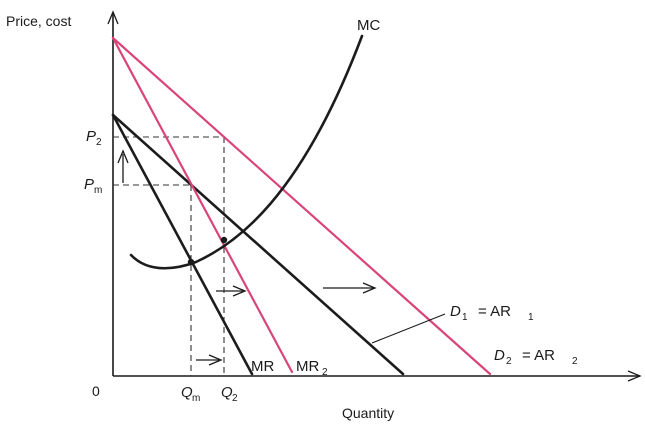  What do you see at coordinates (509, 361) in the screenshot?
I see `d2-label-subscript: 2` at bounding box center [509, 361].